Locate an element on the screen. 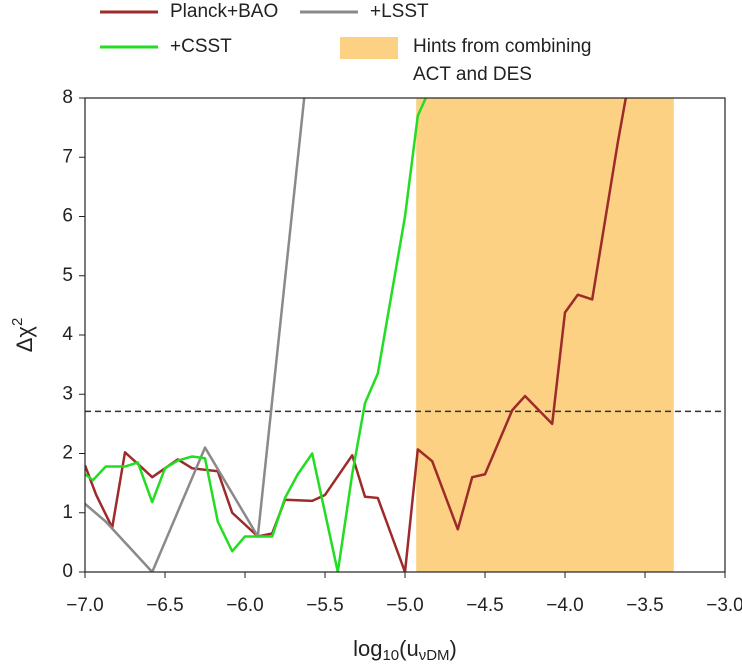 The image size is (742, 668). y-tick-label: 1 is located at coordinates (67, 512).